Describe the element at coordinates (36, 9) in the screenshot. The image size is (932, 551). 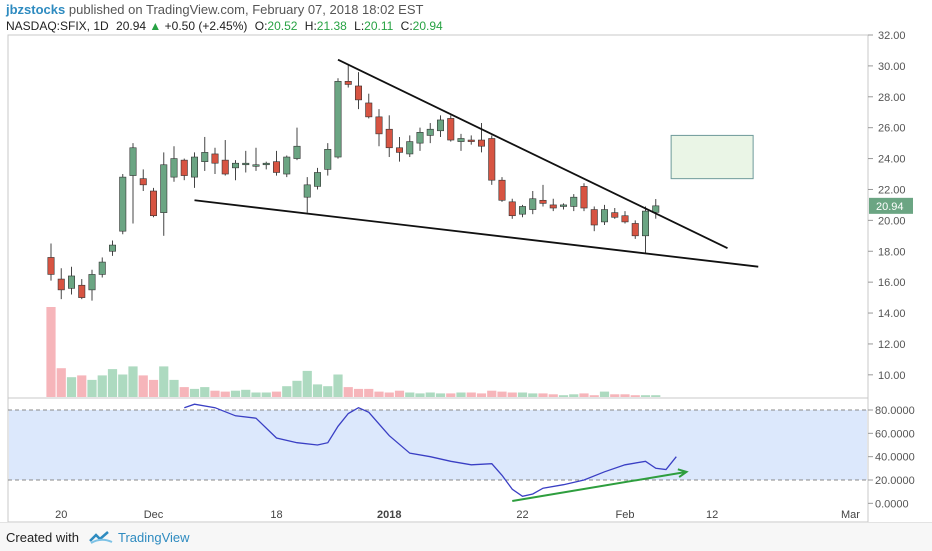
I see `publisher-link: jbzstocks` at that location.